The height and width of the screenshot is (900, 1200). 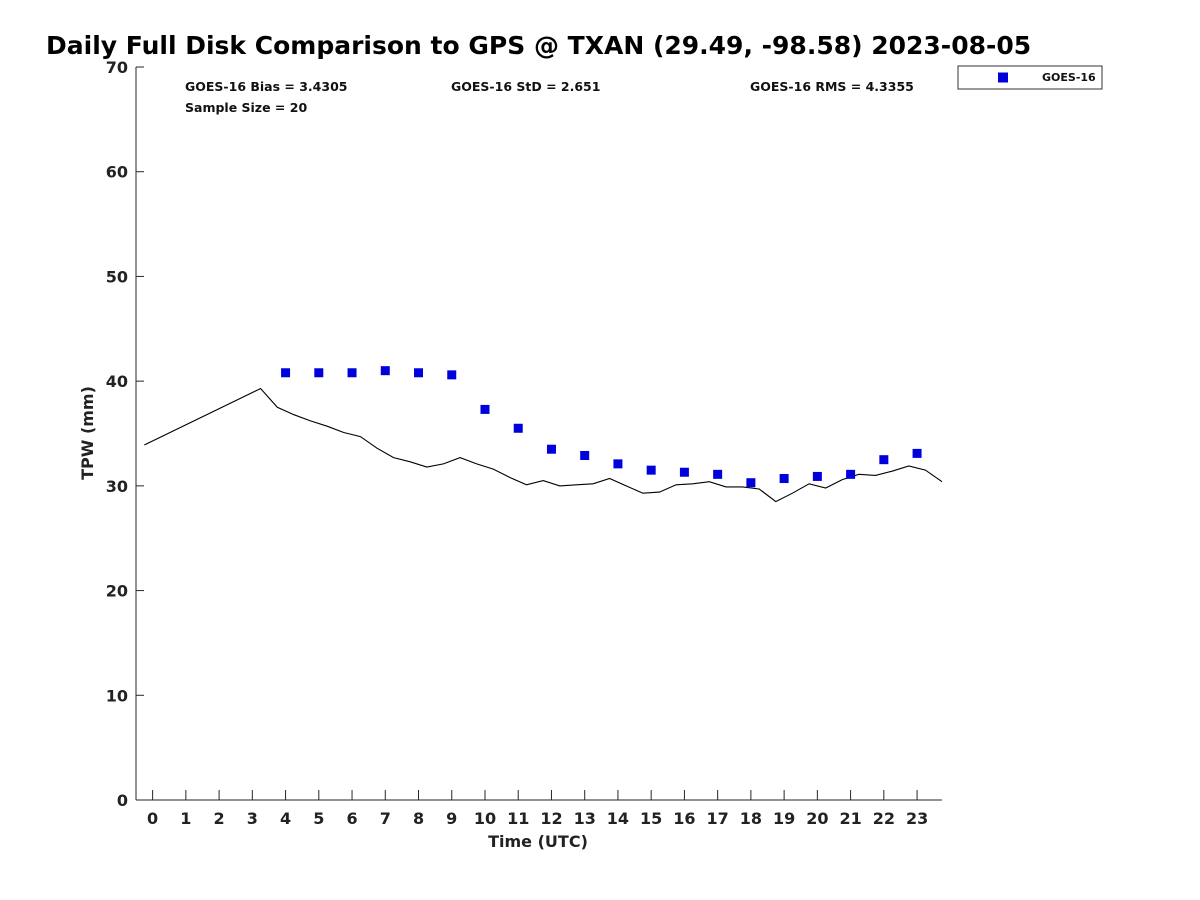 I want to click on x-tick-label: 14, so click(x=618, y=818).